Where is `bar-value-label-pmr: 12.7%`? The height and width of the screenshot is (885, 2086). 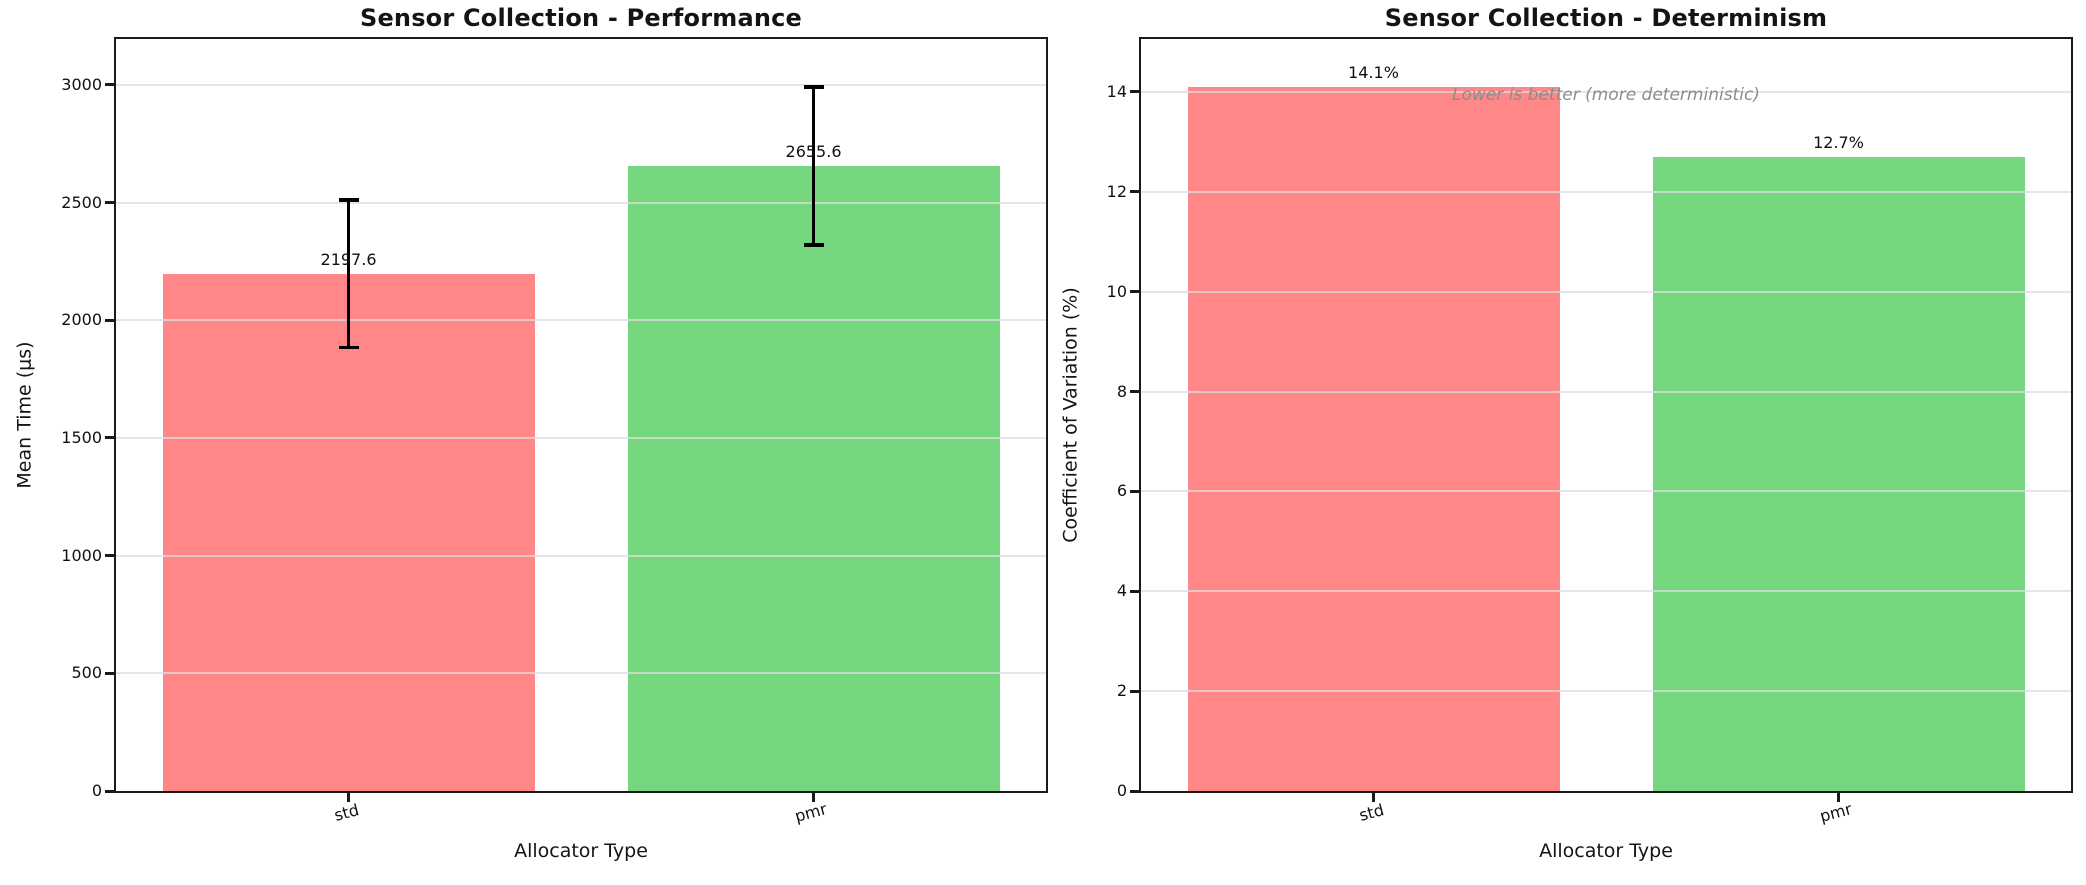 bar-value-label-pmr: 12.7% is located at coordinates (1838, 142).